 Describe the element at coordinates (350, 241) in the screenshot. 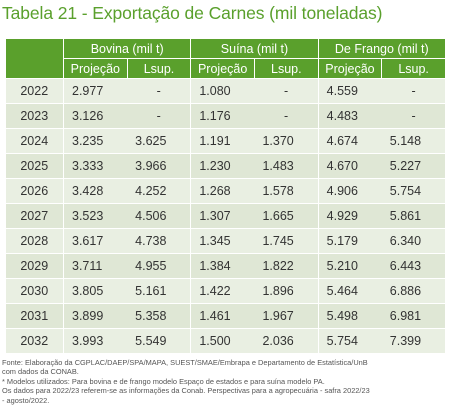

I see `projection-cell: 5.179` at that location.